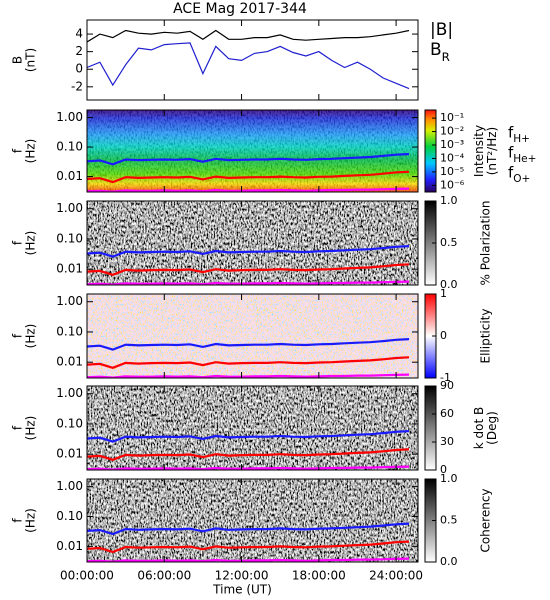 This screenshot has height=600, width=550. Describe the element at coordinates (519, 175) in the screenshot. I see `legend-label: fO+` at that location.